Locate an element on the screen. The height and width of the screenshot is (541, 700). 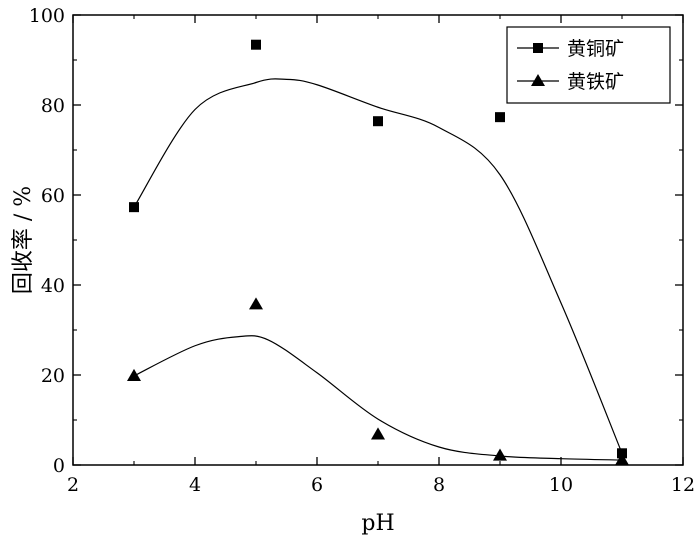
y-axis-title: 回收率 / % is located at coordinates (23, 240).